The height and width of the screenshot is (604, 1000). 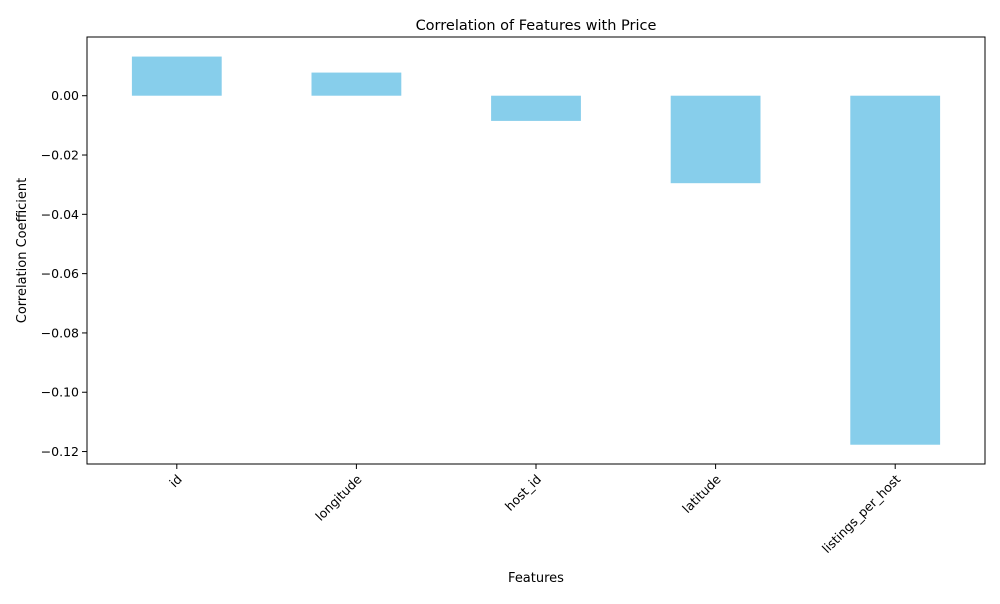 I want to click on x-axis-label: Features, so click(x=536, y=578).